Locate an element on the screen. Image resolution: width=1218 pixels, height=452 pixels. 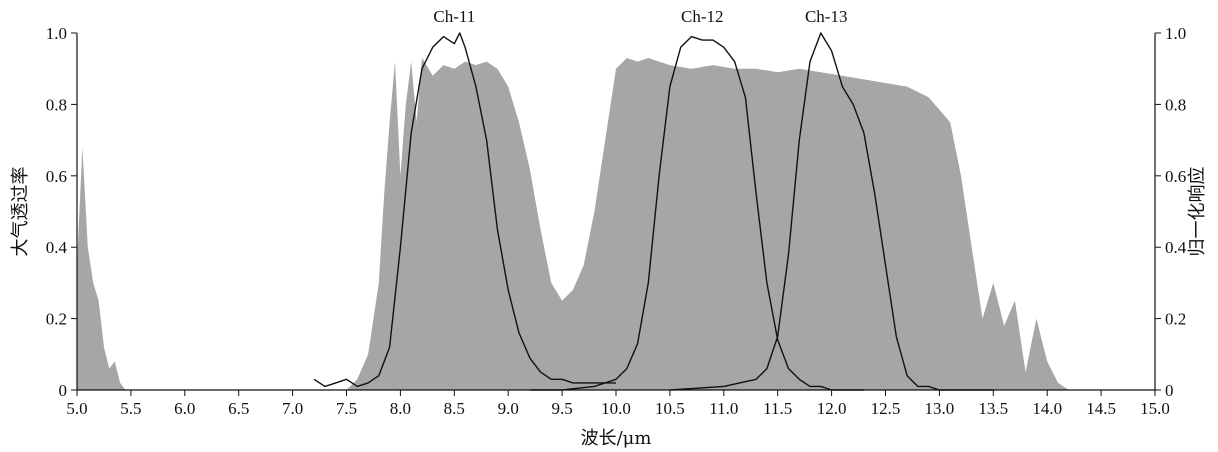
band-label-ch-12: Ch-12 is located at coordinates (702, 16).